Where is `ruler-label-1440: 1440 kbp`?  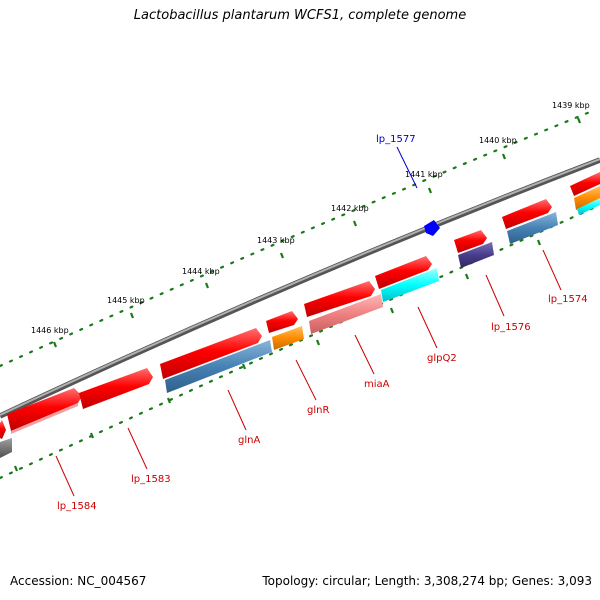 ruler-label-1440: 1440 kbp is located at coordinates (498, 140).